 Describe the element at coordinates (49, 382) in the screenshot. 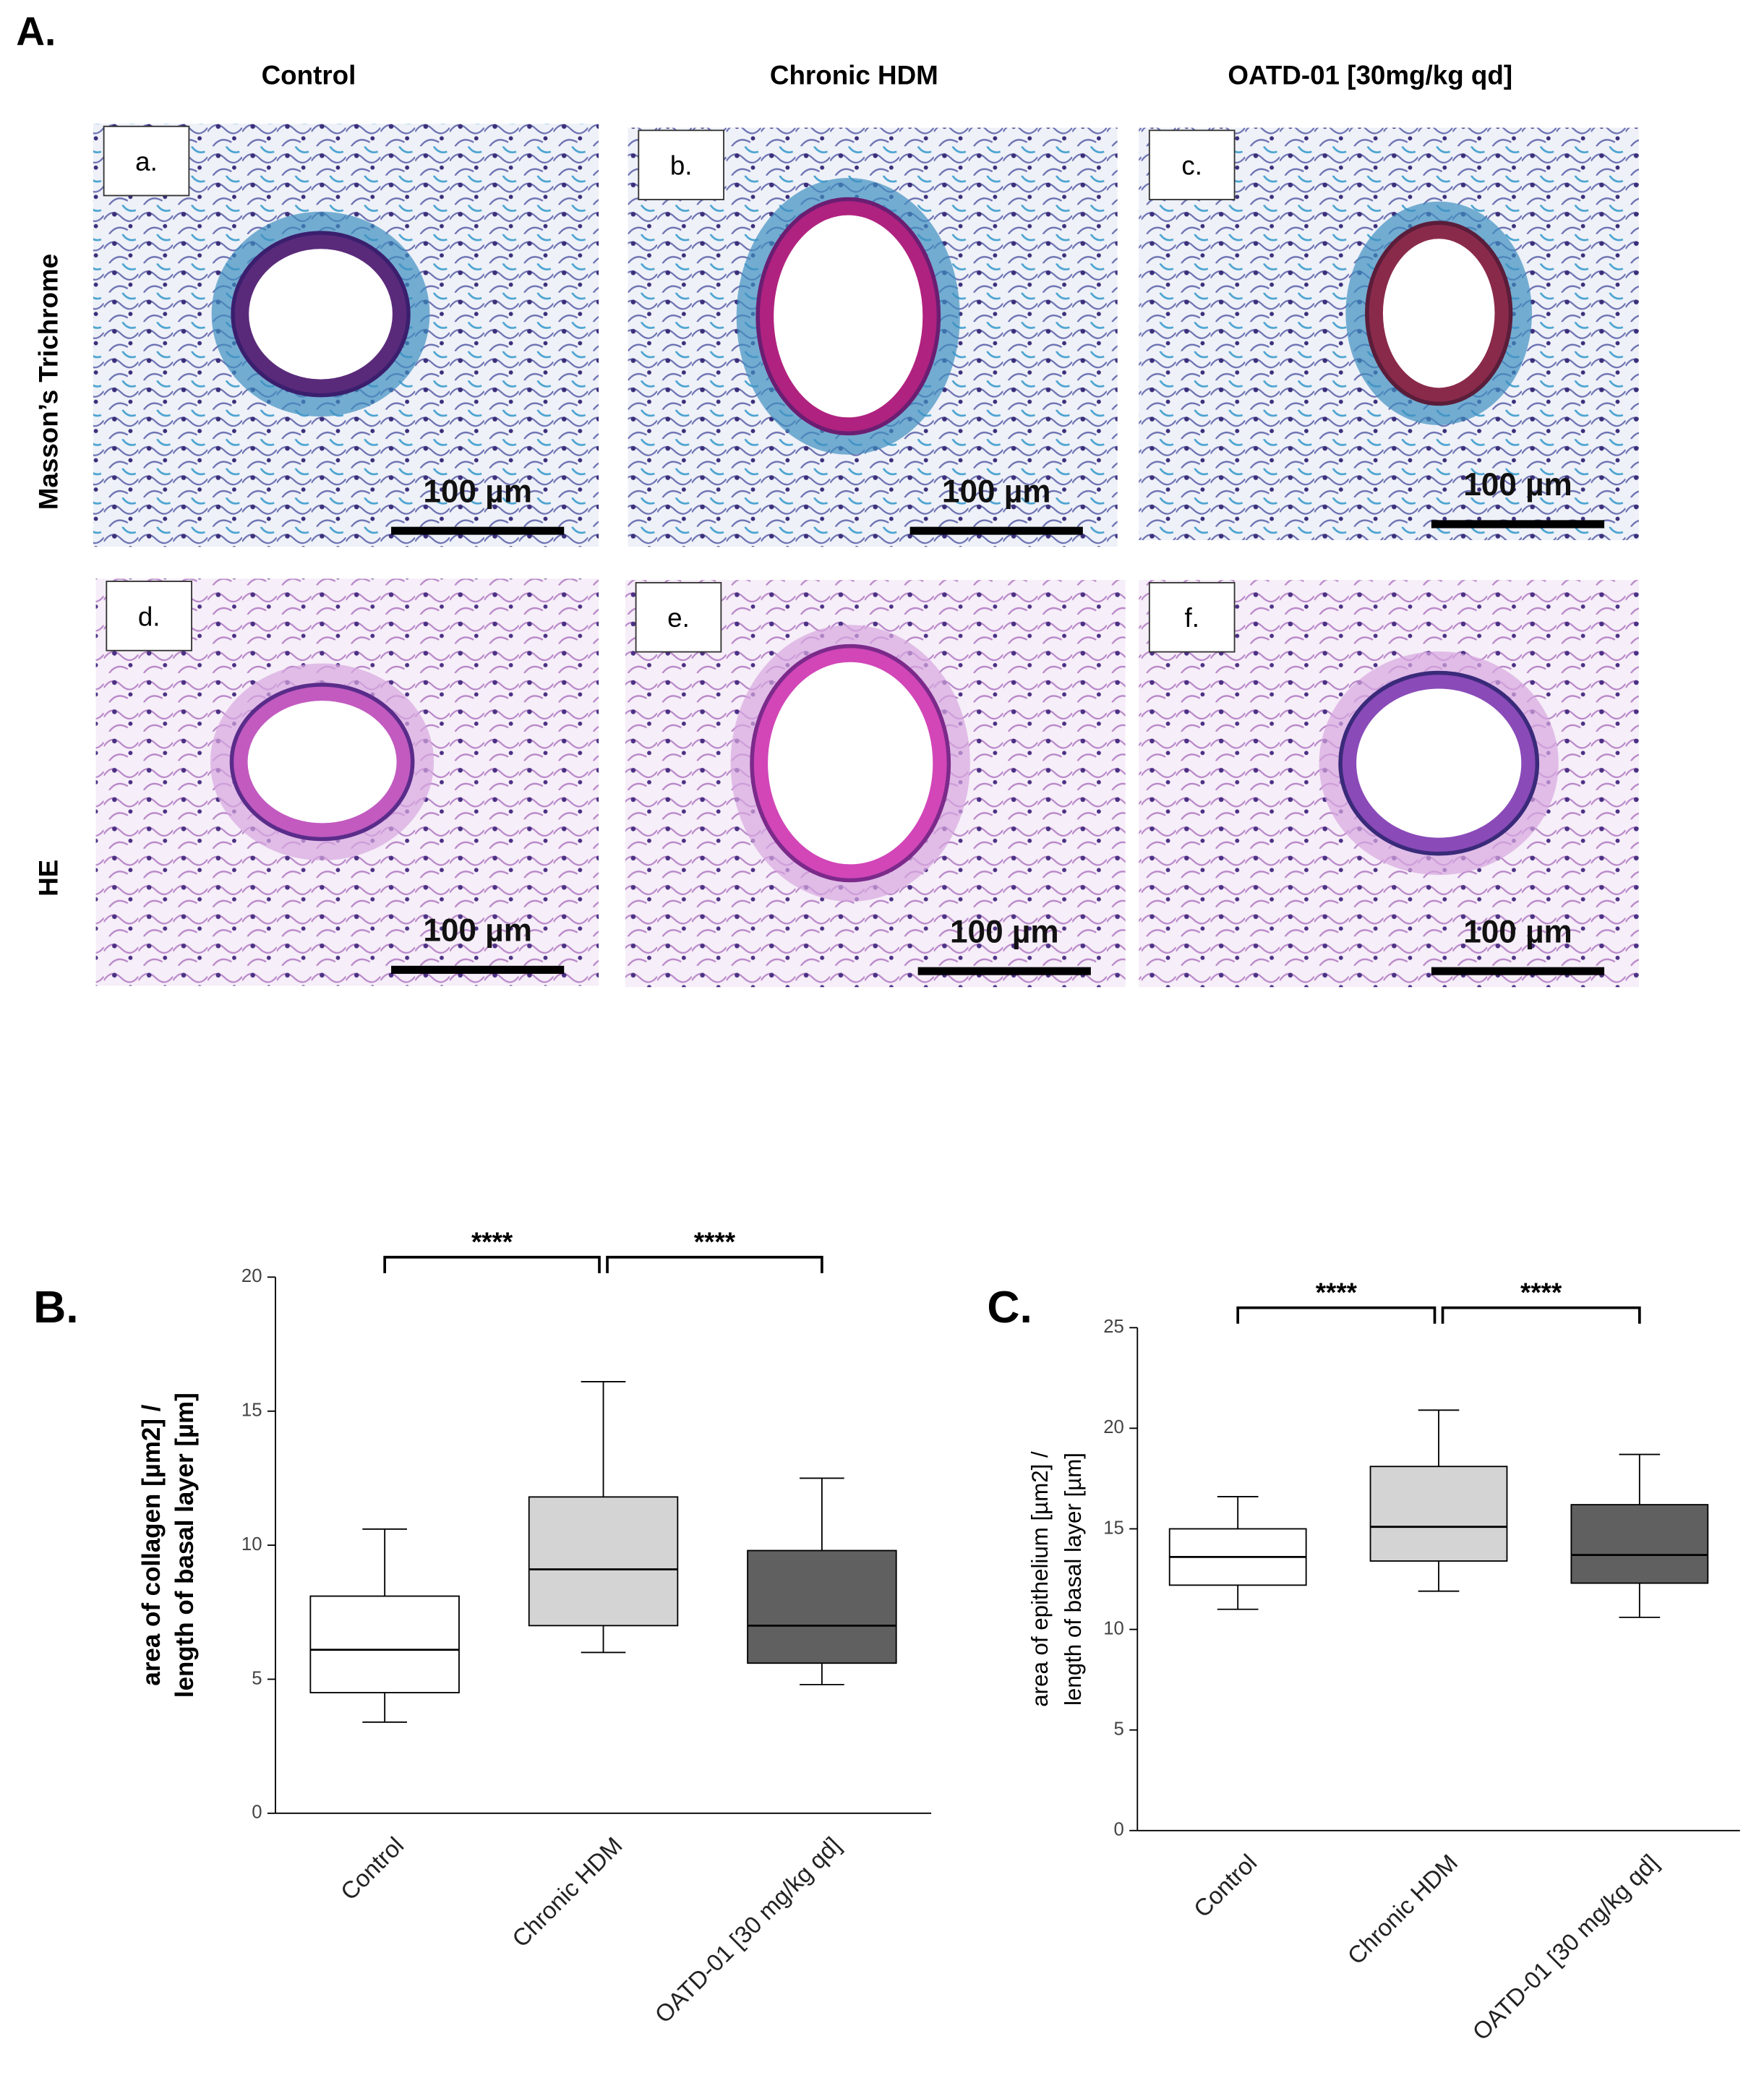

I see `row-label: Masson’s Trichrome` at that location.